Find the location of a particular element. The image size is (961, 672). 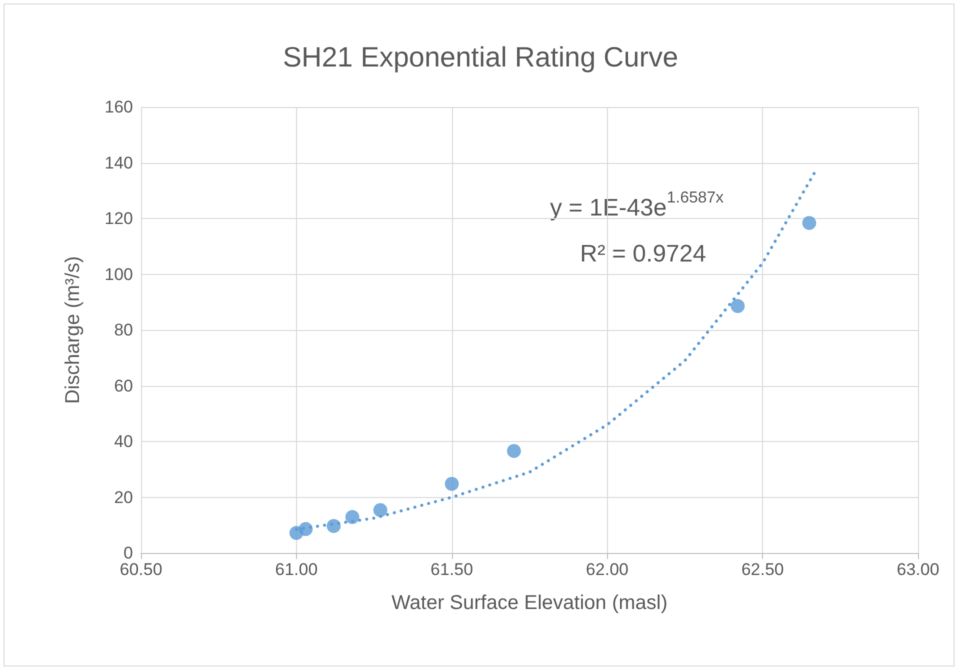

x-tick-label: 63.00 is located at coordinates (918, 569).